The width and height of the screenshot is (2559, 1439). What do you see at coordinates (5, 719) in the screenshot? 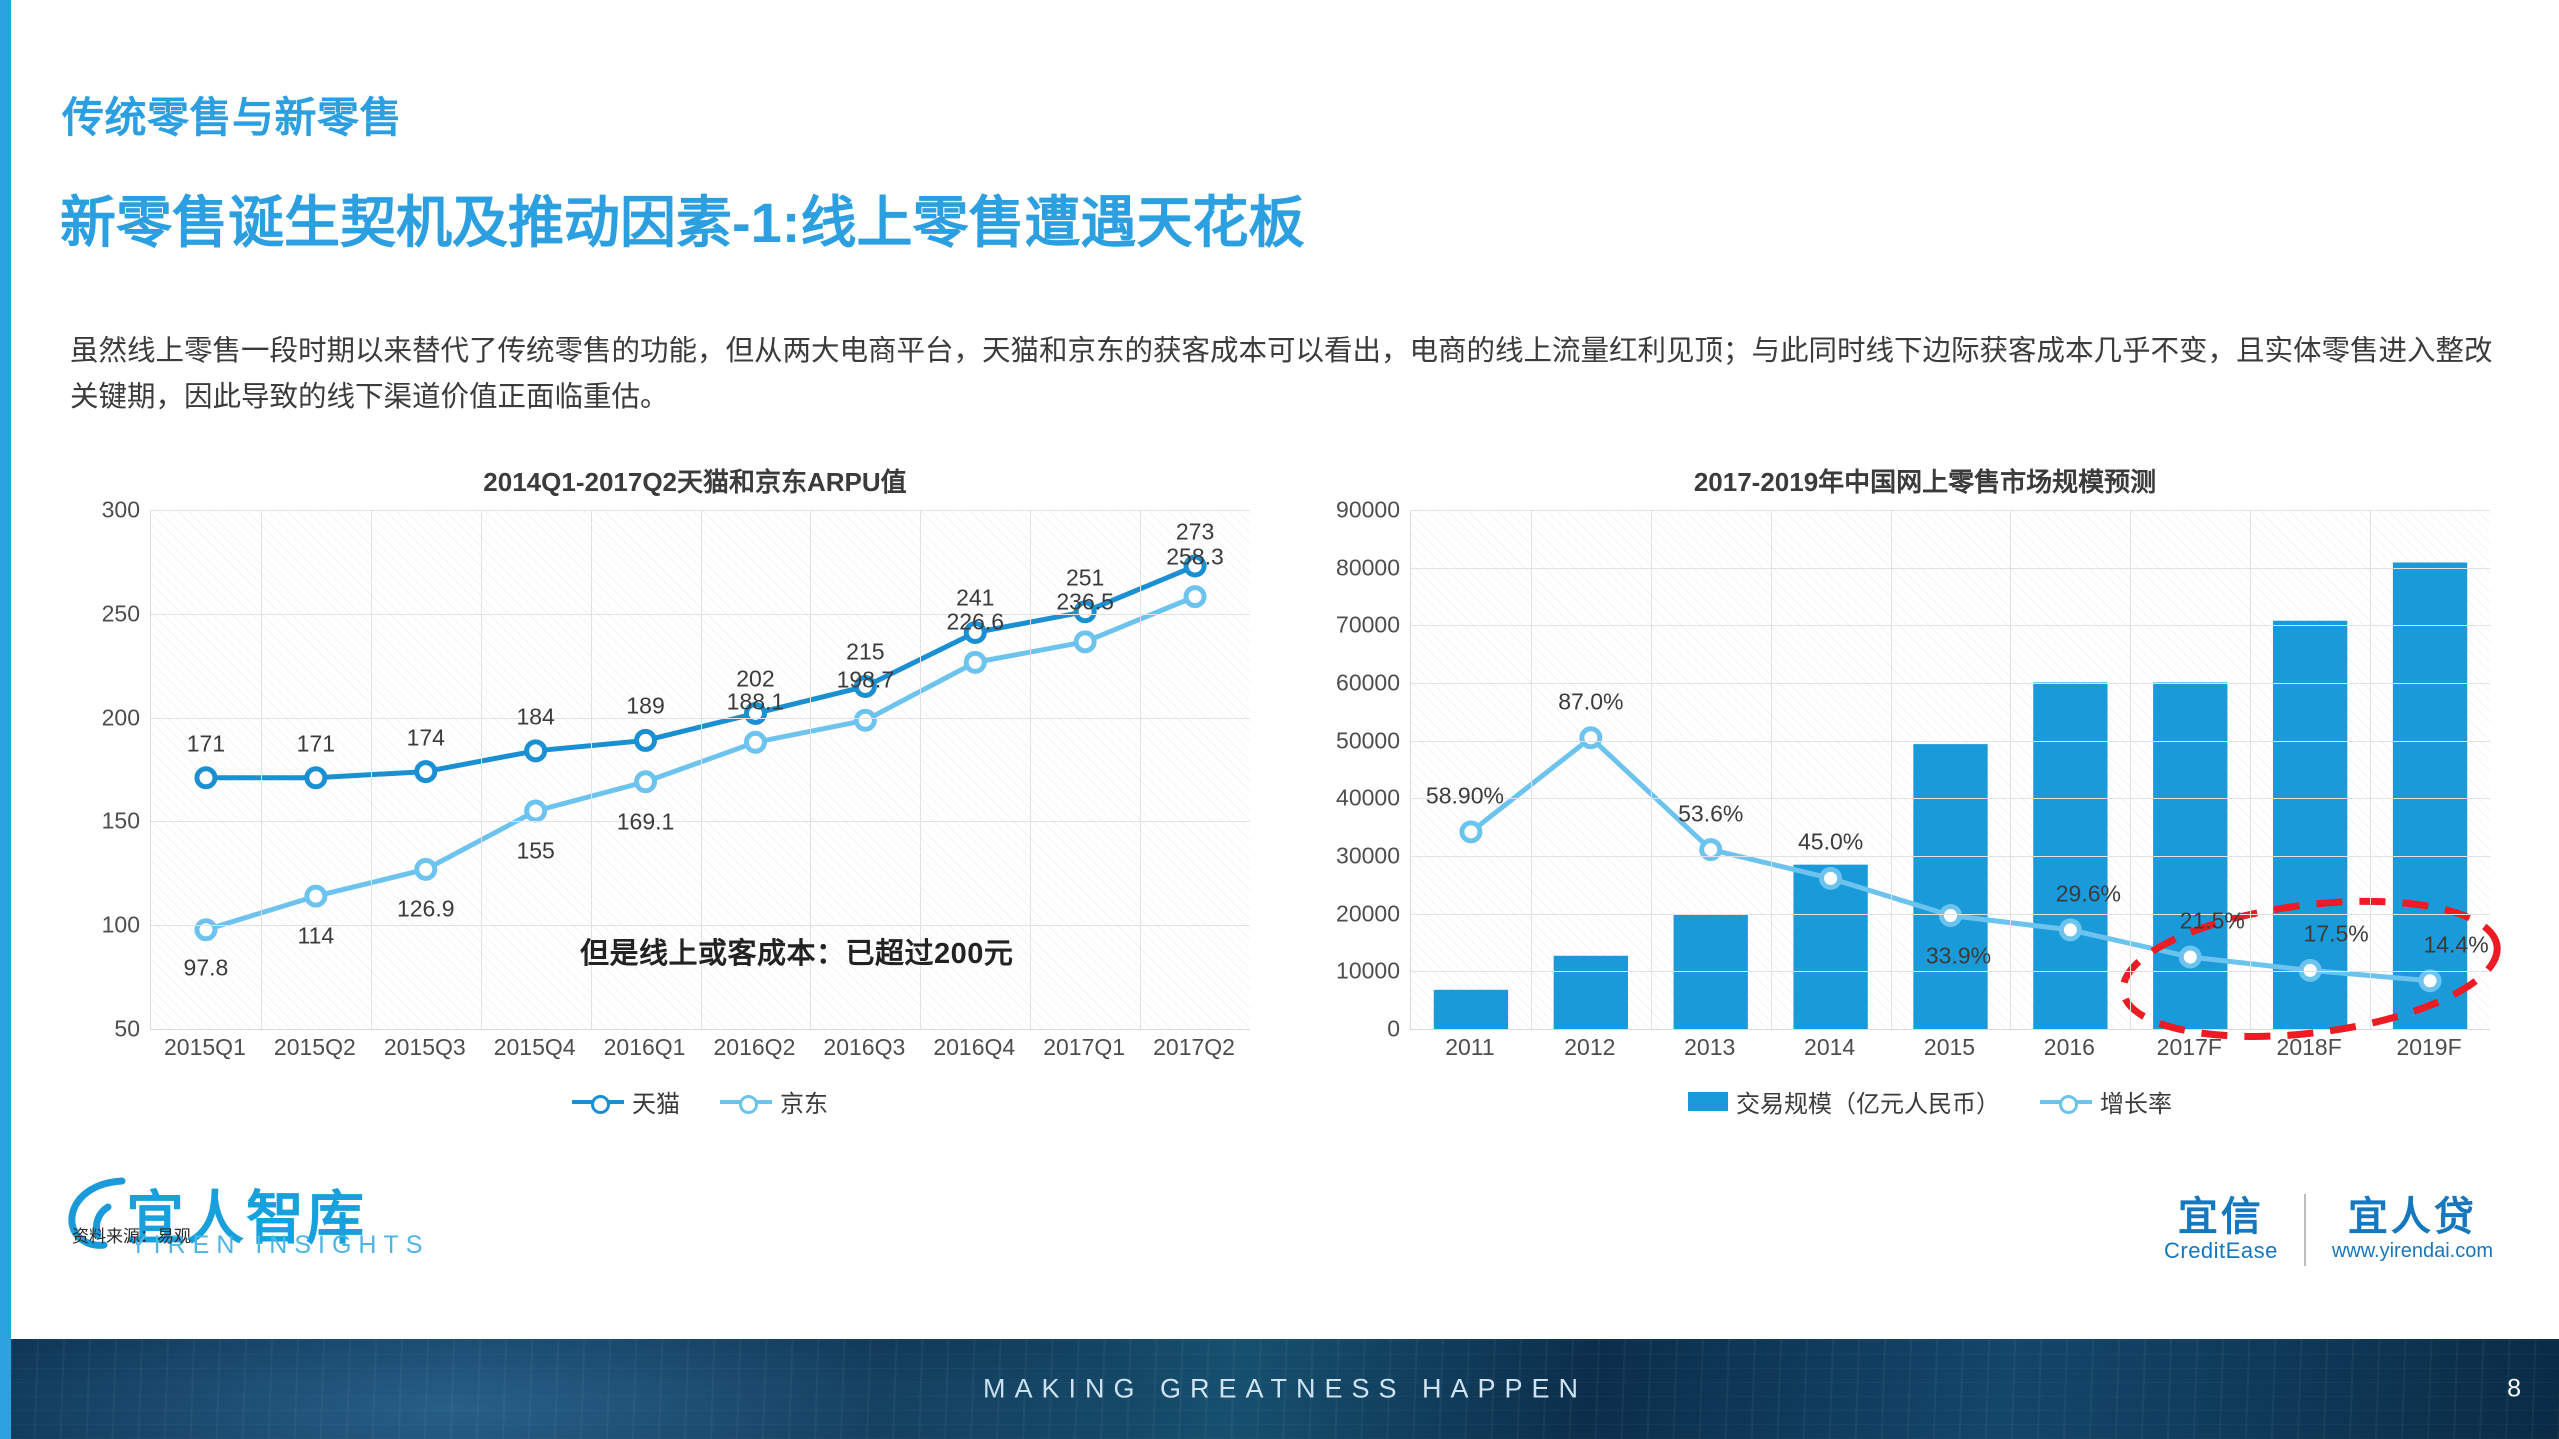
I see `slide-left-accent-bar` at bounding box center [5, 719].